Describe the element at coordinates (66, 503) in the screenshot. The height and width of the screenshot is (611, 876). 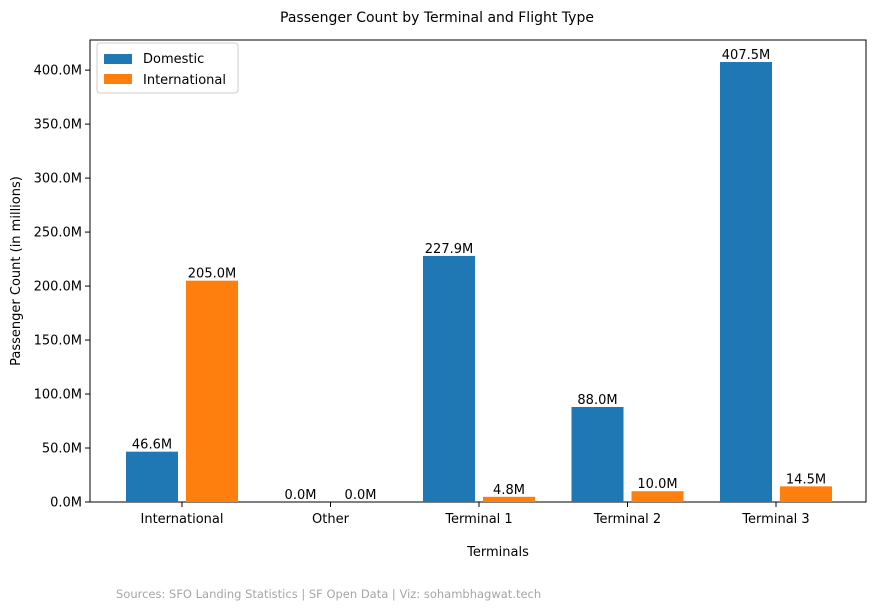
I see `y-tick-label: 0.0M` at that location.